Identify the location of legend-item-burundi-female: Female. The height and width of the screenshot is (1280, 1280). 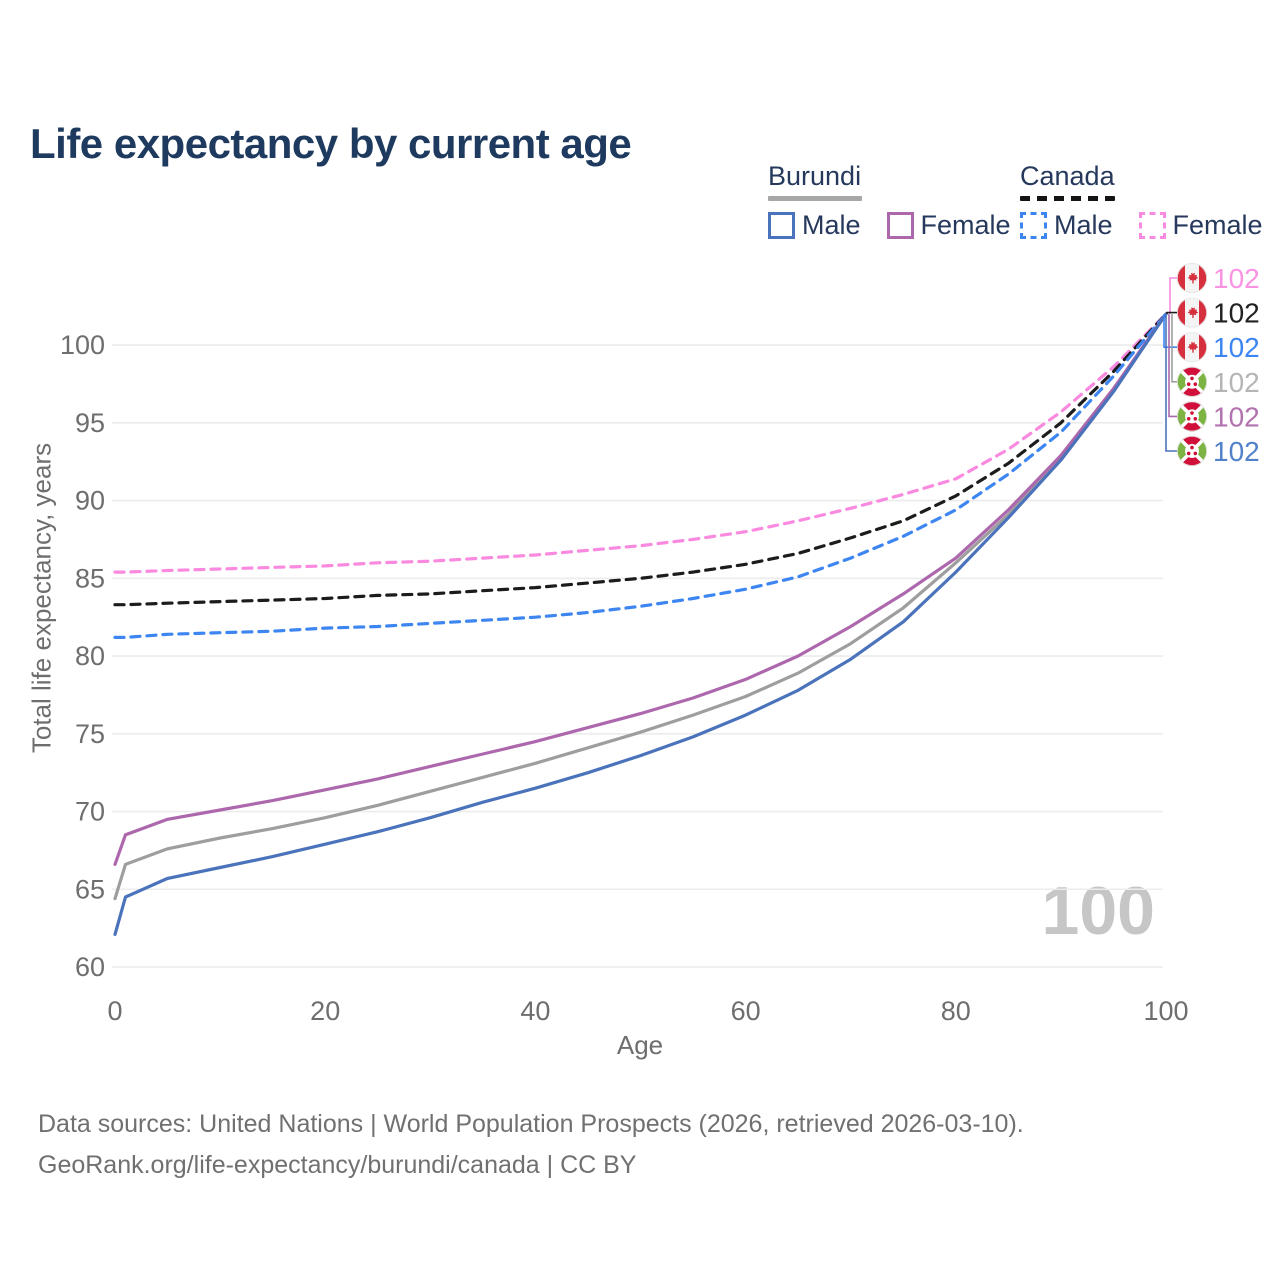
(948, 225).